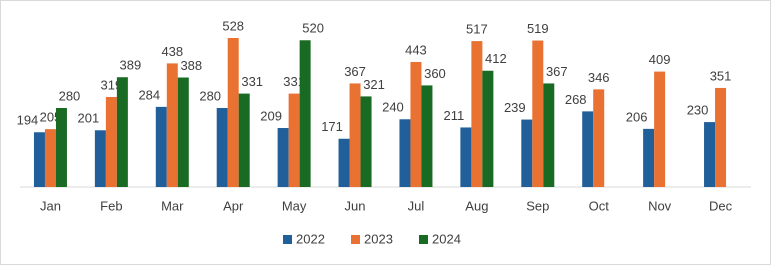 The width and height of the screenshot is (771, 265). Describe the element at coordinates (476, 205) in the screenshot. I see `x-tick-label: Aug` at that location.